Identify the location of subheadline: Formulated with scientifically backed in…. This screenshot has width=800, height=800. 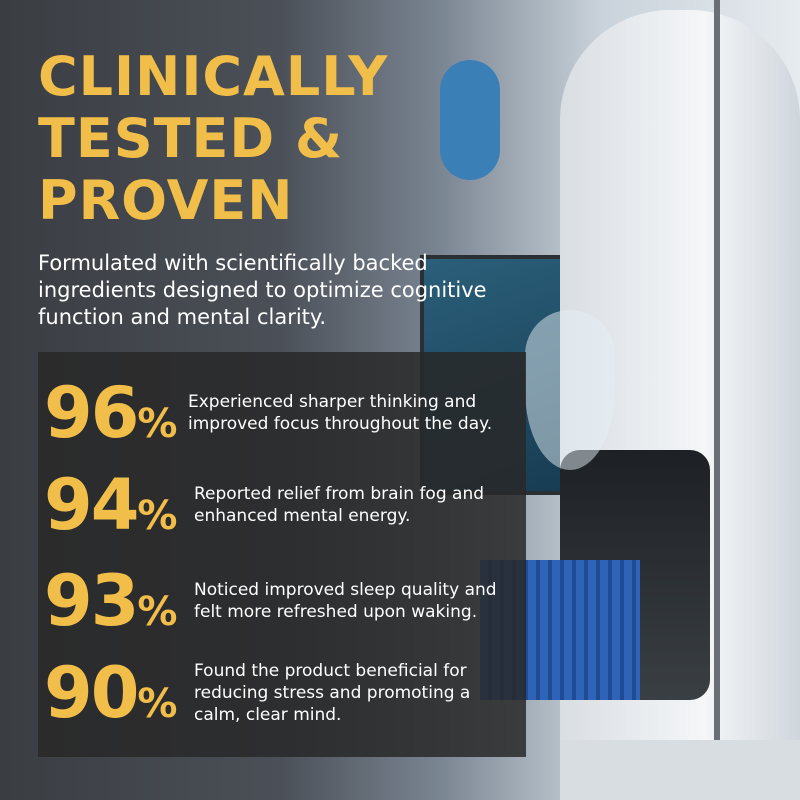
(262, 290).